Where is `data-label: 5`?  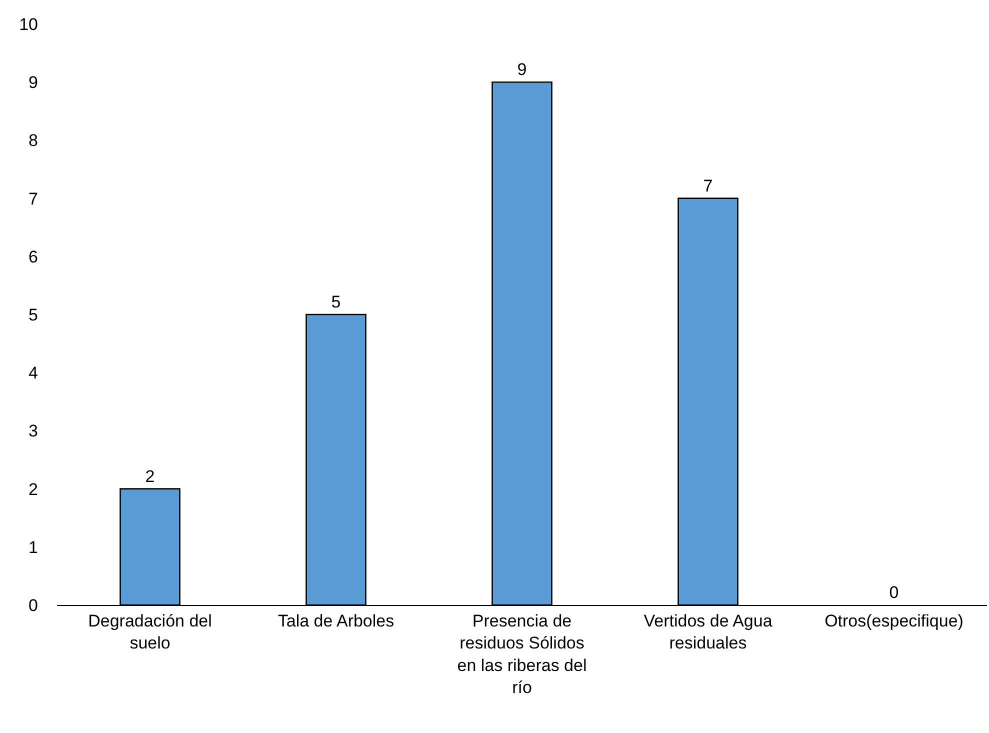
data-label: 5 is located at coordinates (336, 302).